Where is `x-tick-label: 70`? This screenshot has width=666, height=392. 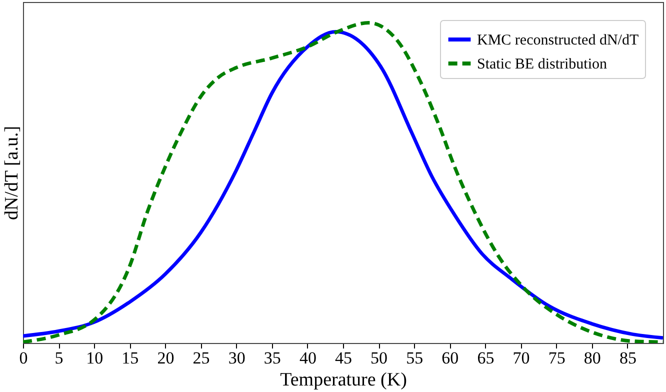
x-tick-label: 70 is located at coordinates (521, 358).